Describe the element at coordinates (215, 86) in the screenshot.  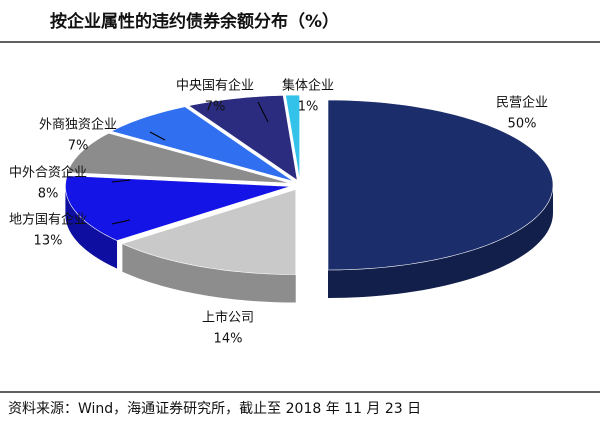
I see `slice-label: 中央国有企业` at that location.